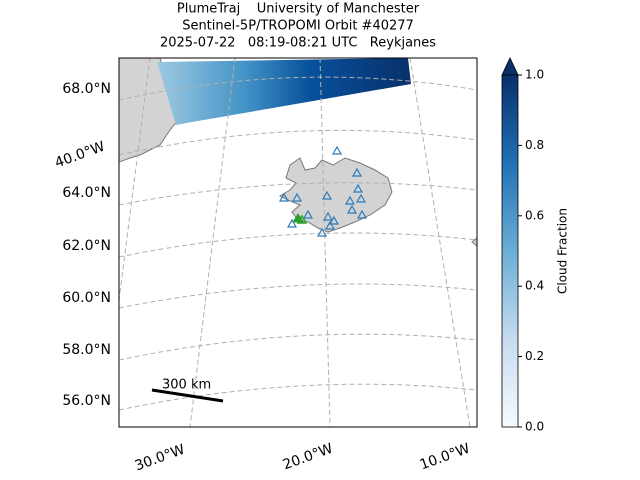 The height and width of the screenshot is (480, 640). What do you see at coordinates (80, 155) in the screenshot?
I see `lon-label: 40.0°W` at bounding box center [80, 155].